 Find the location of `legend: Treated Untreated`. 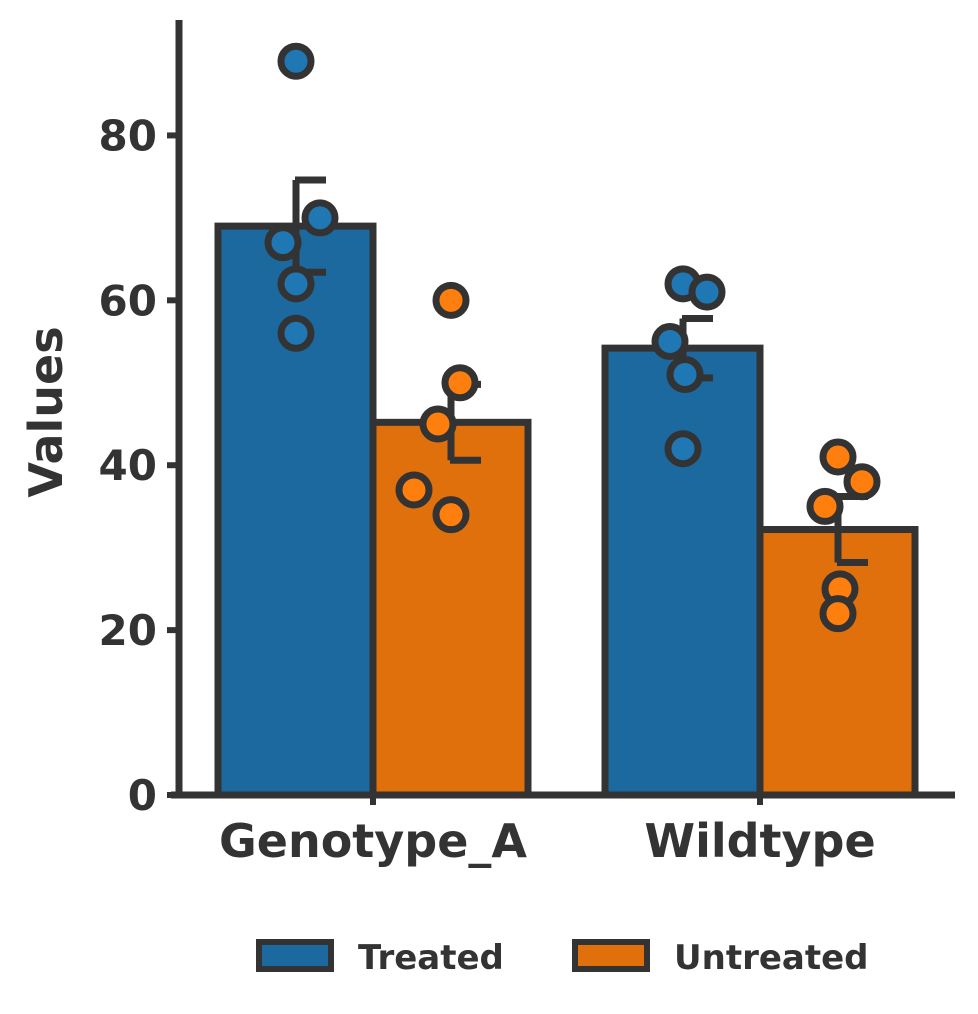

legend: Treated Untreated is located at coordinates (562, 958).